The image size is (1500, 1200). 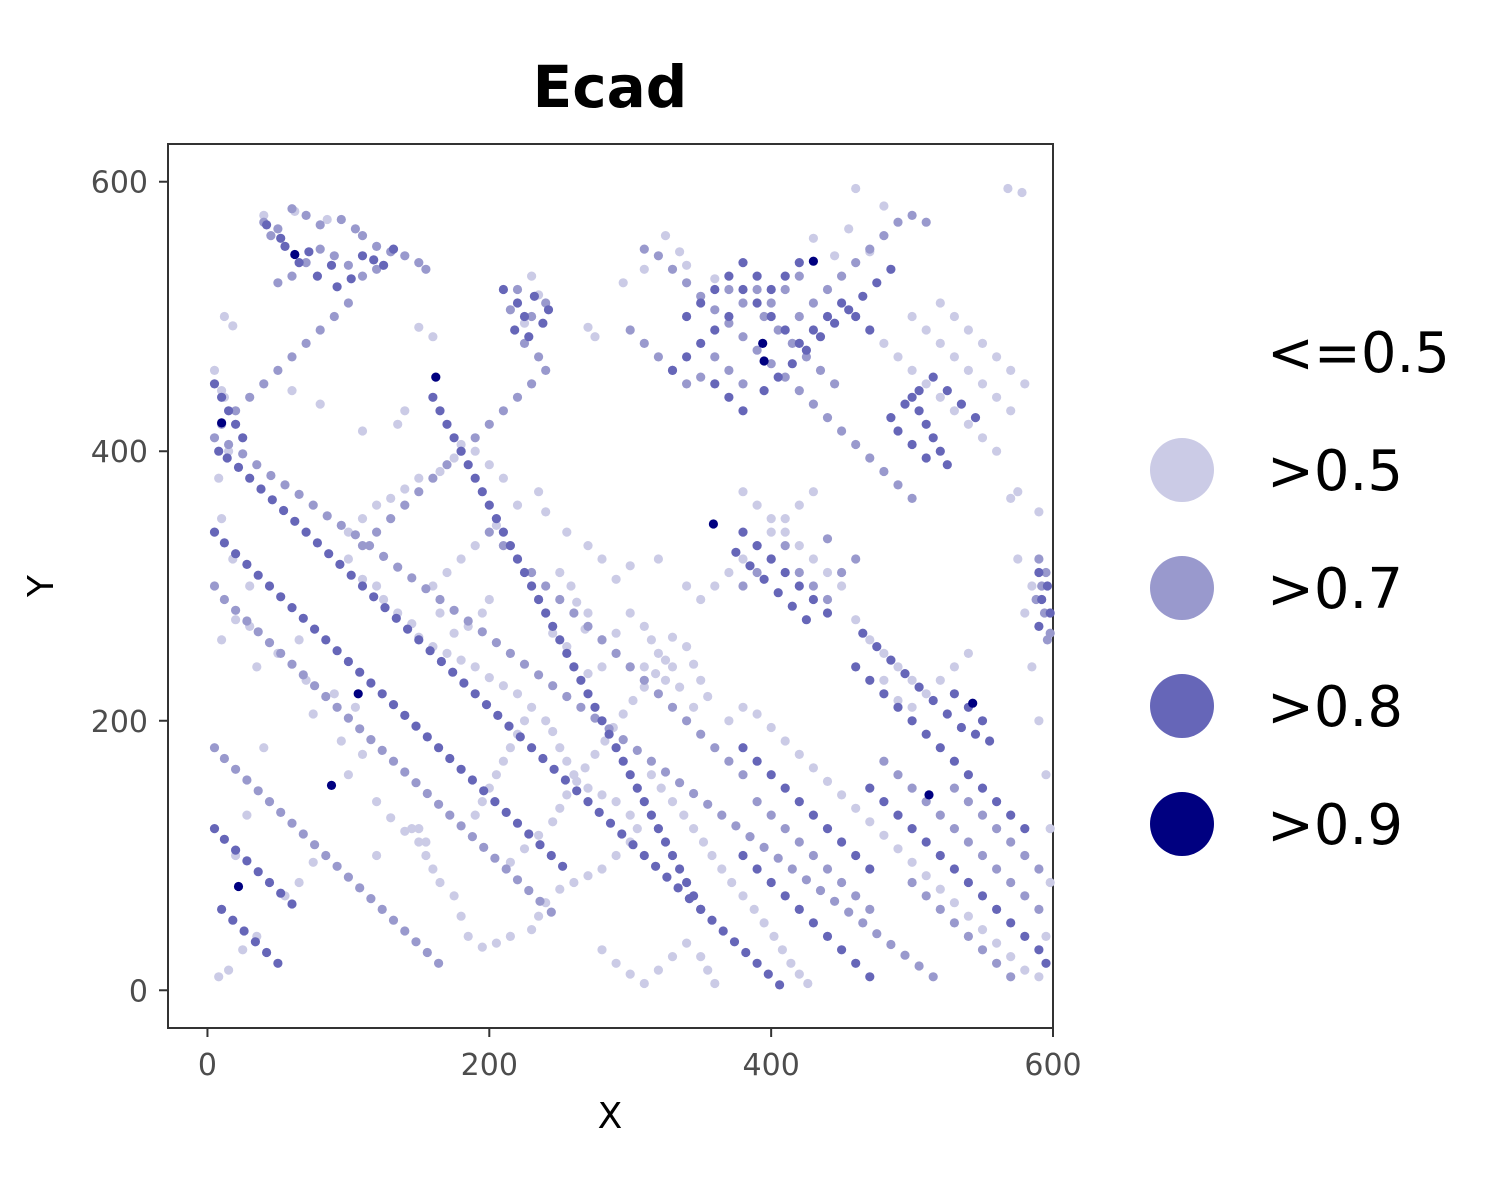 What do you see at coordinates (119, 722) in the screenshot?
I see `y-tick-label: 200` at bounding box center [119, 722].